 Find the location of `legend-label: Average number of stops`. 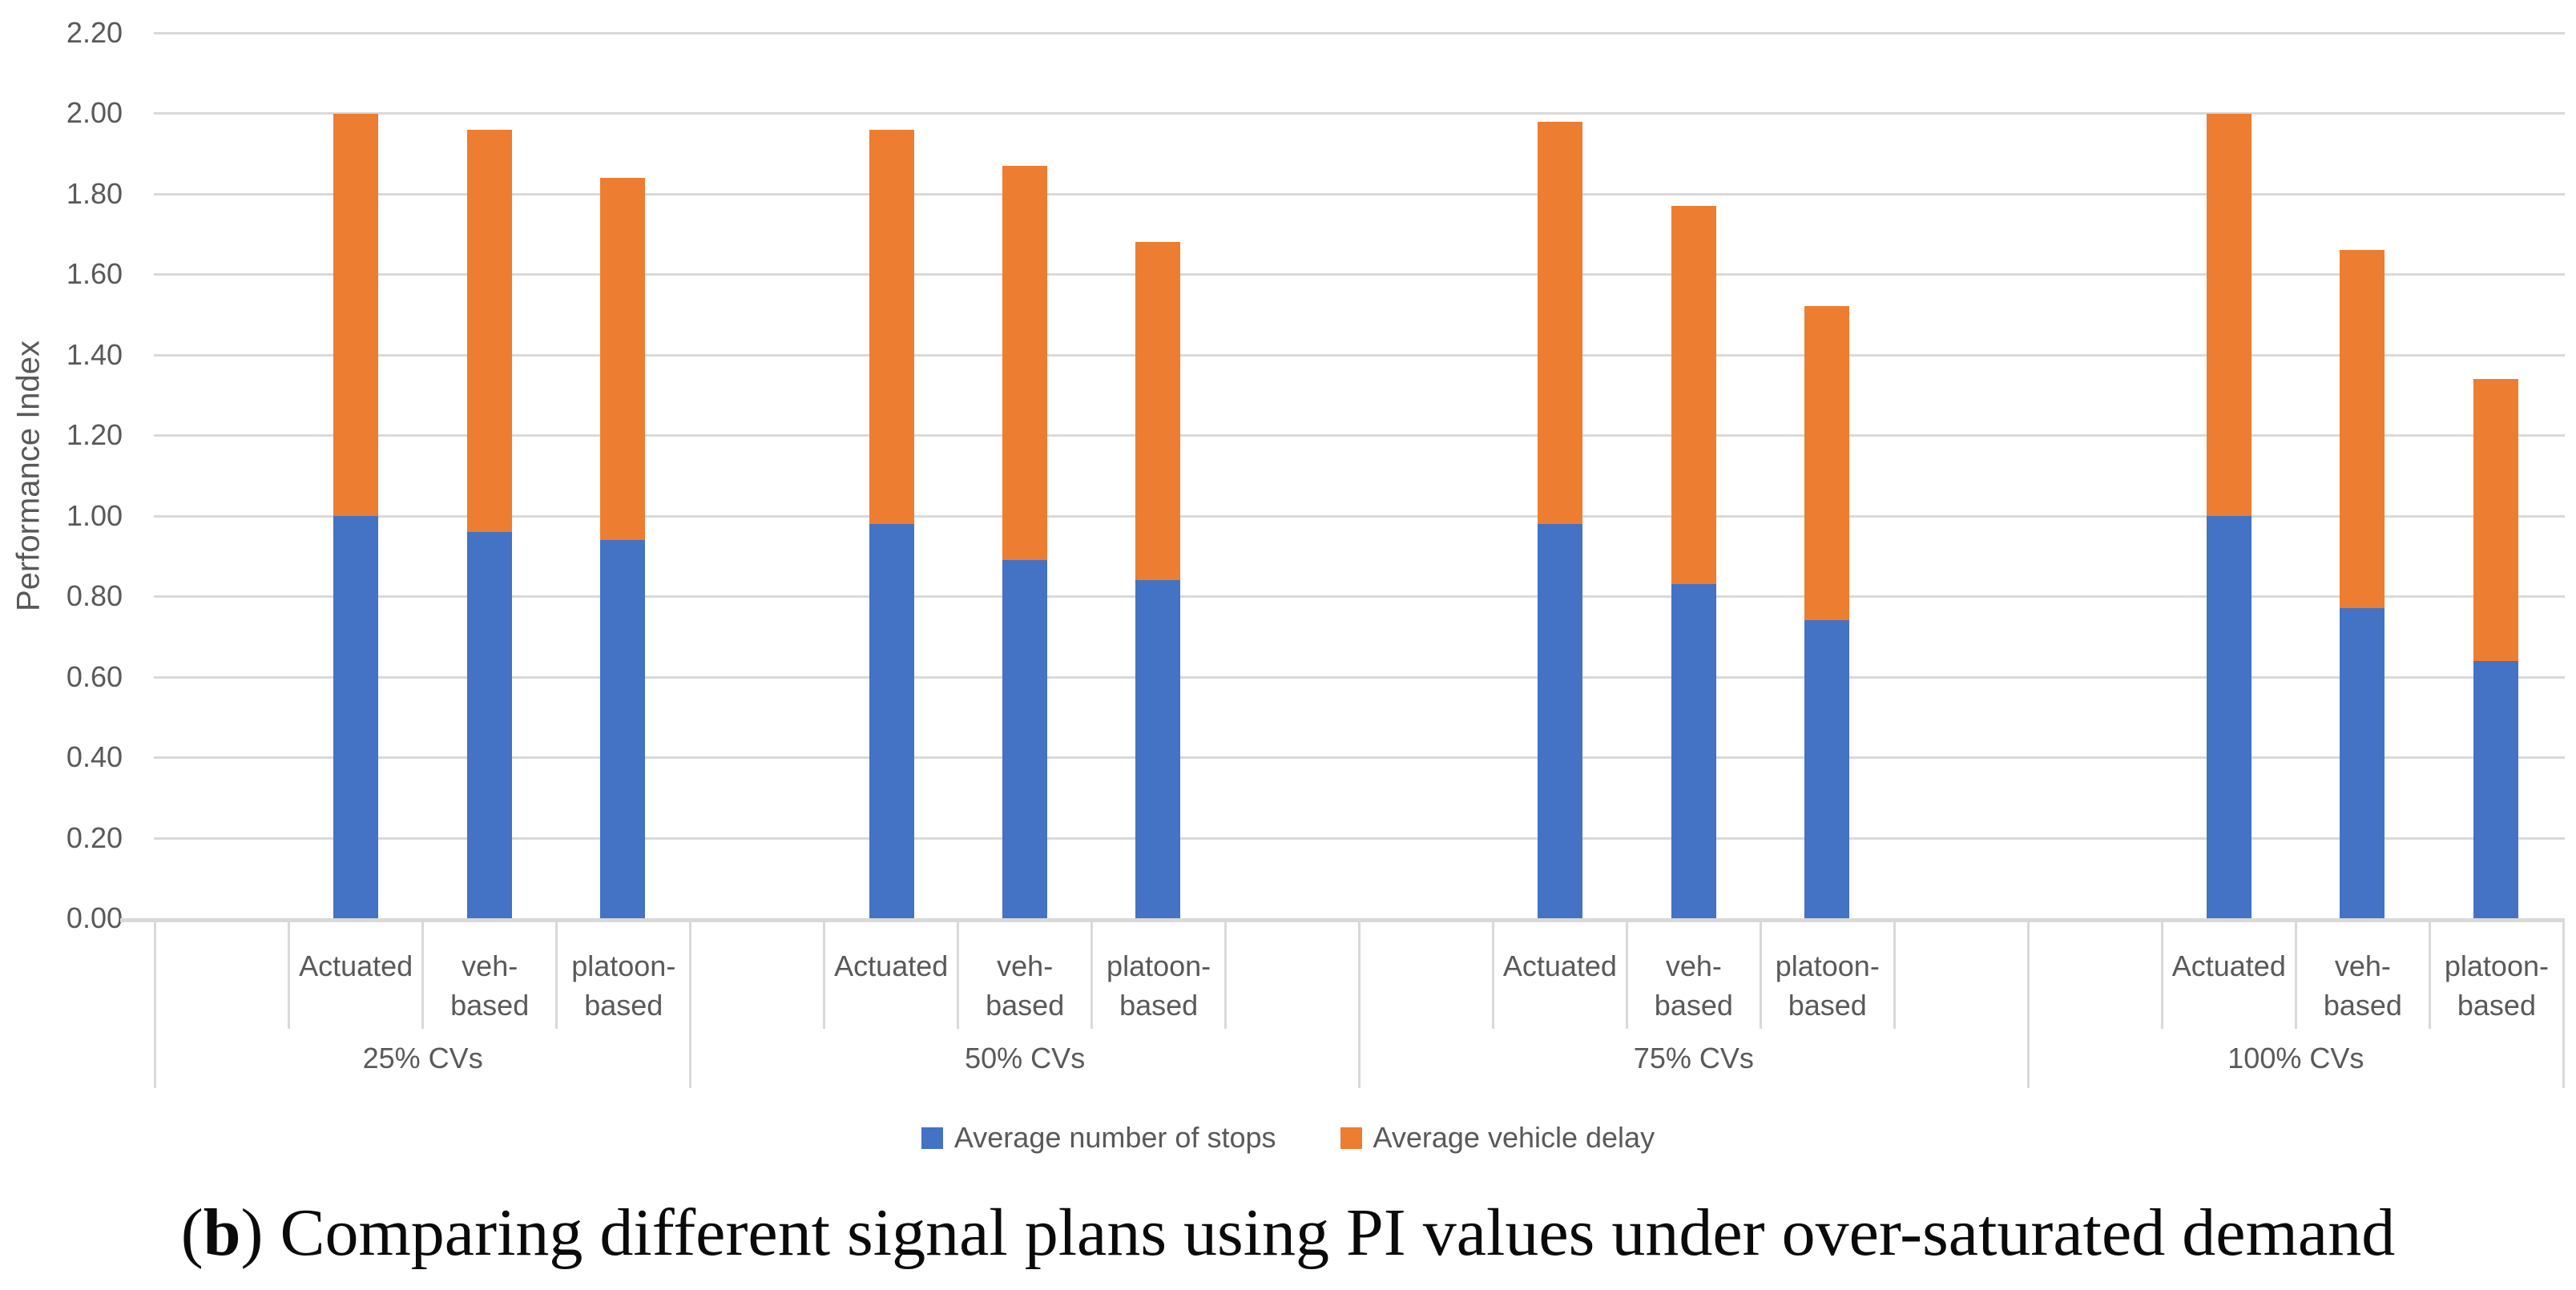

legend-label: Average number of stops is located at coordinates (1114, 1137).